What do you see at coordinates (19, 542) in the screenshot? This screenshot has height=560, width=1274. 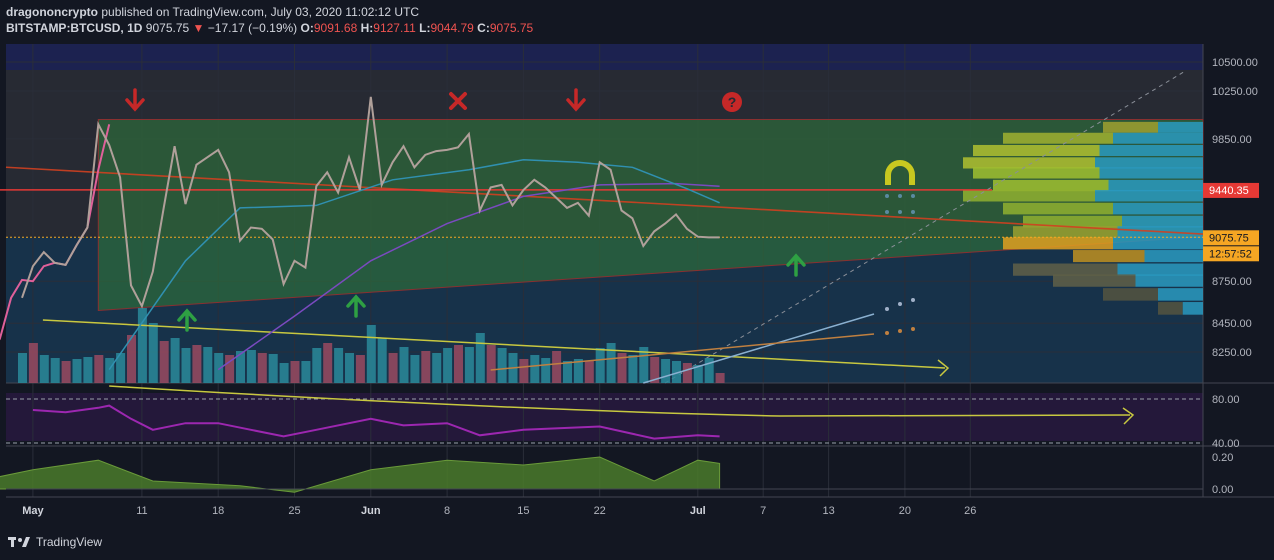 I see `tradingview-logo-icon` at bounding box center [19, 542].